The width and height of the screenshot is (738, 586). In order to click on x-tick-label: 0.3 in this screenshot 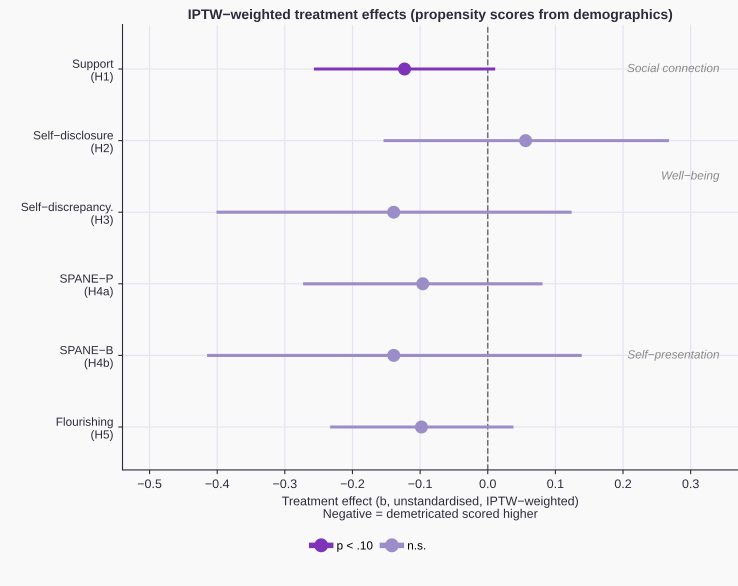, I will do `click(690, 483)`.